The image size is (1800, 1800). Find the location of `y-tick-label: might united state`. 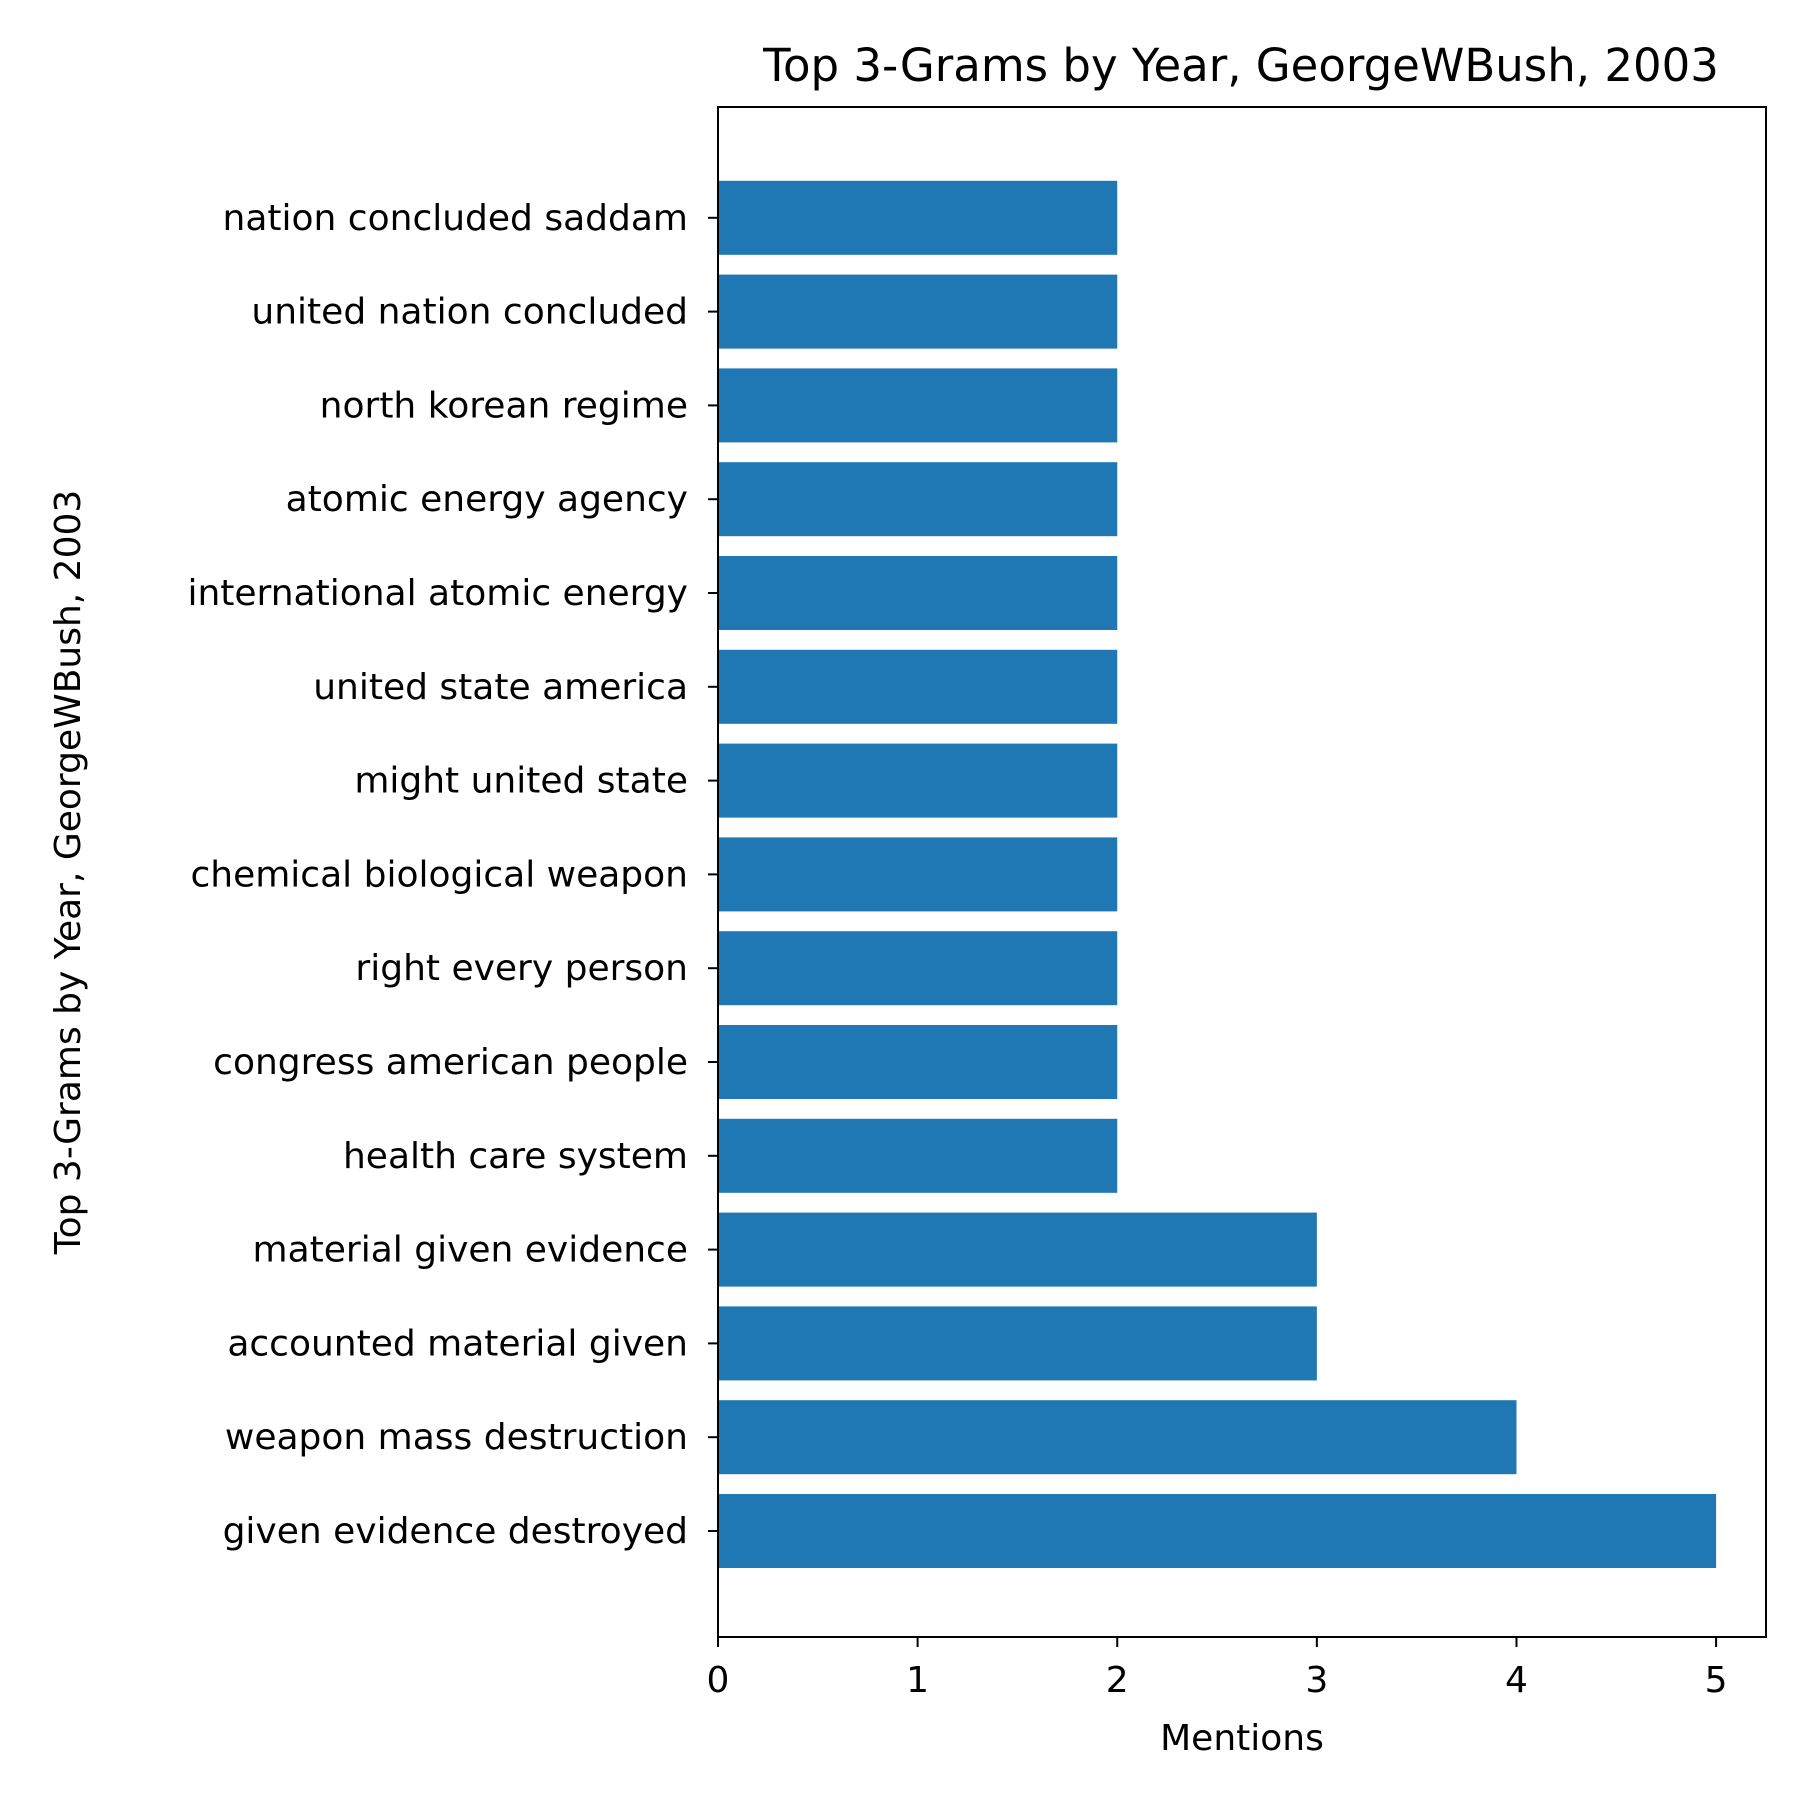

y-tick-label: might united state is located at coordinates (521, 781).